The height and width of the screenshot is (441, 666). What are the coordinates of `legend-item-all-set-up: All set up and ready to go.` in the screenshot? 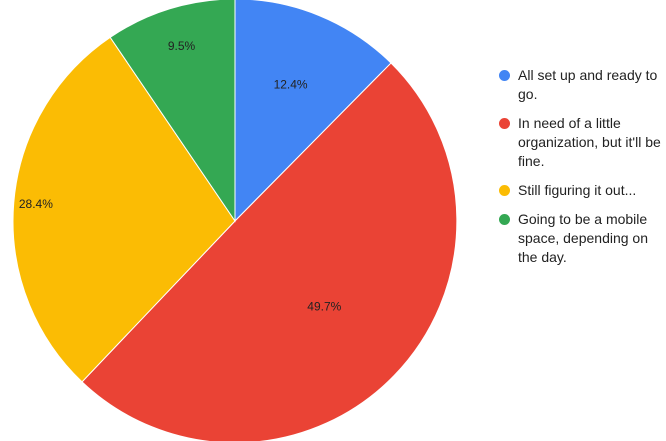 It's located at (582, 85).